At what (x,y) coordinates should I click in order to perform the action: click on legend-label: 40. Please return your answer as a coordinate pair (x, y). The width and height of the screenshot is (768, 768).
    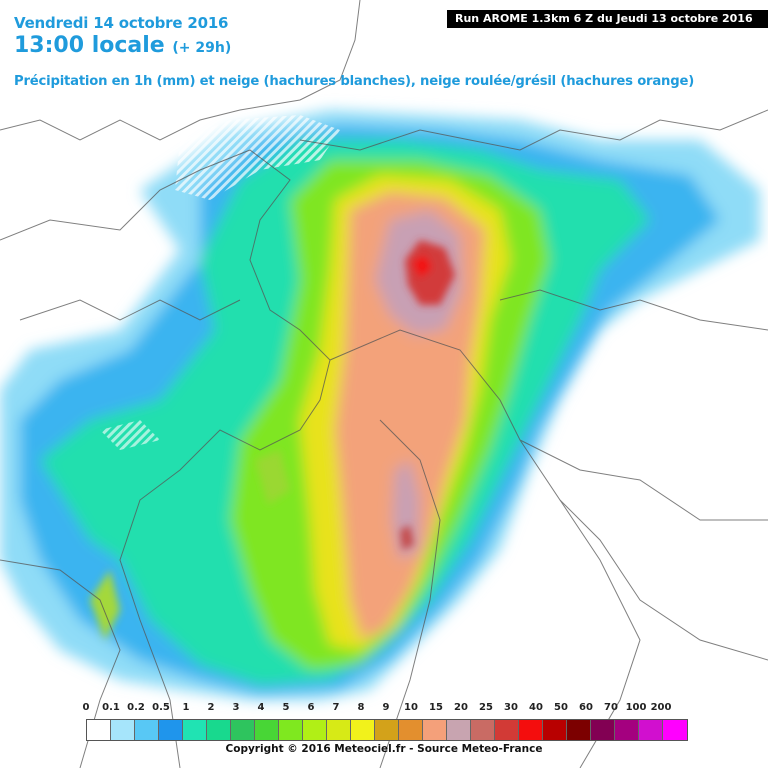
    Looking at the image, I should click on (536, 707).